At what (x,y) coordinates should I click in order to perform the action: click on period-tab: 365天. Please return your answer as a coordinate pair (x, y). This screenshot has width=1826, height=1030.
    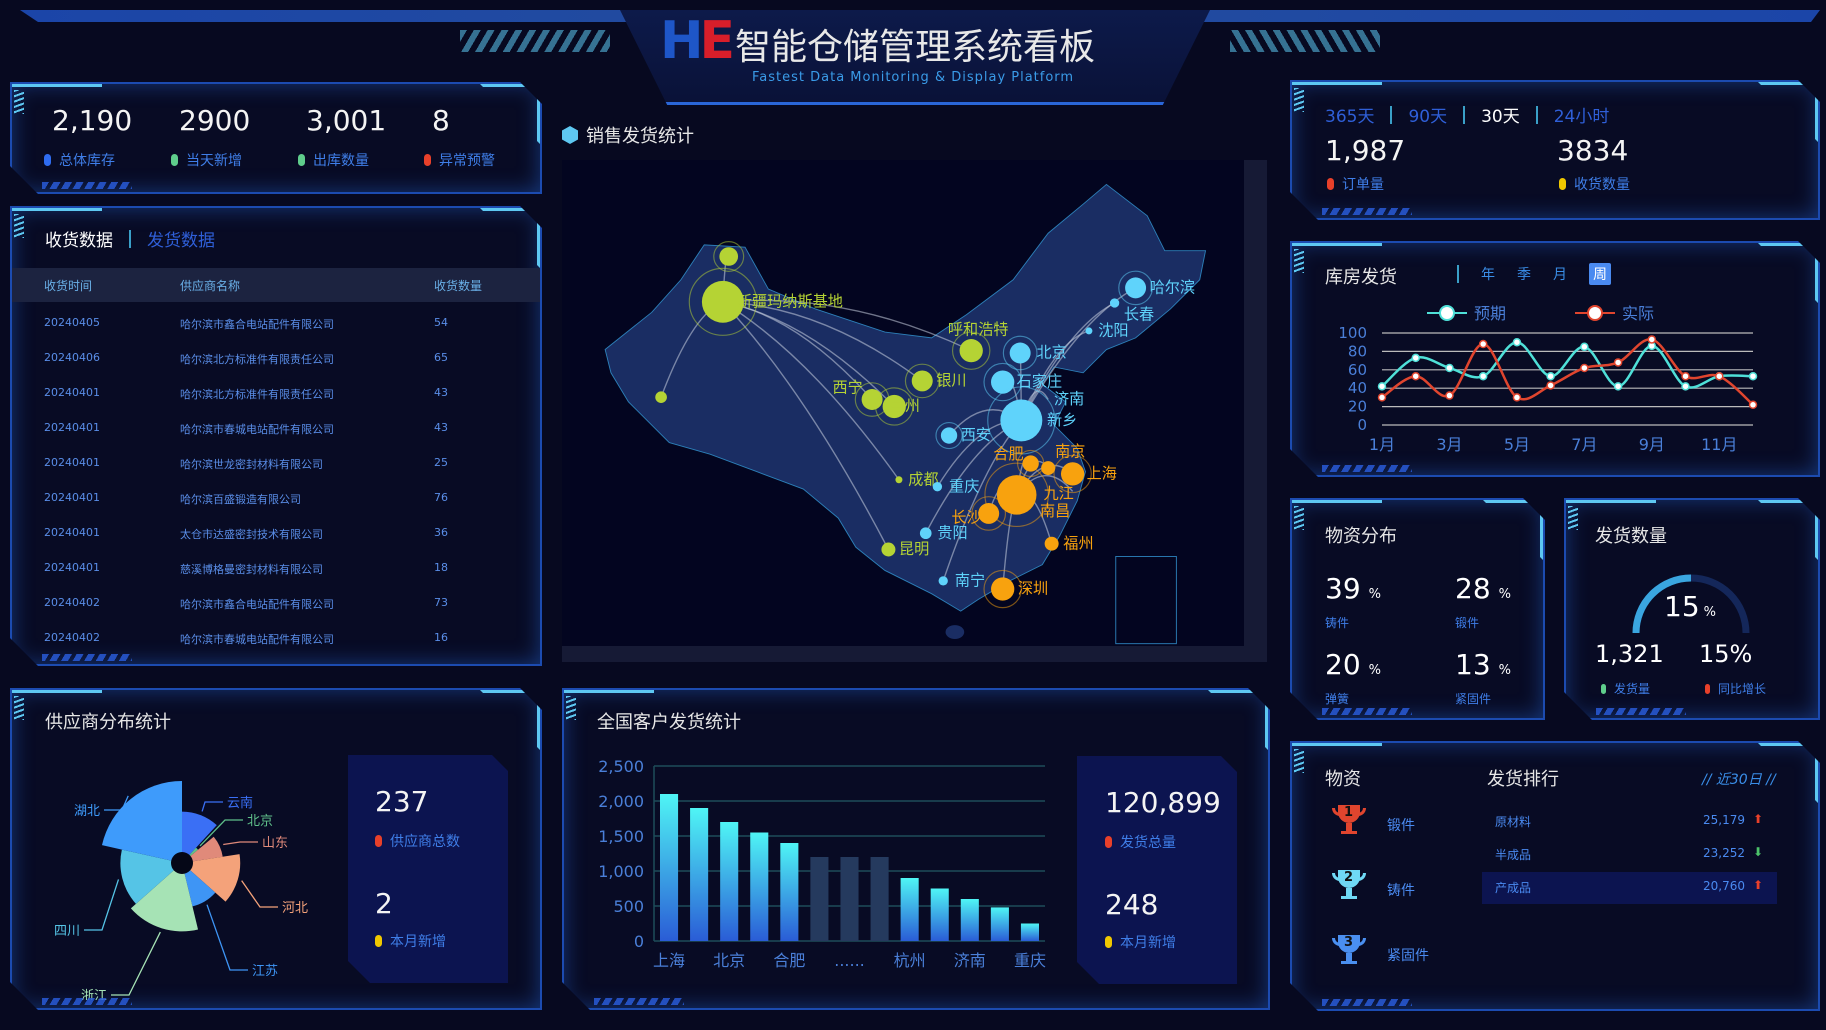
    Looking at the image, I should click on (1350, 117).